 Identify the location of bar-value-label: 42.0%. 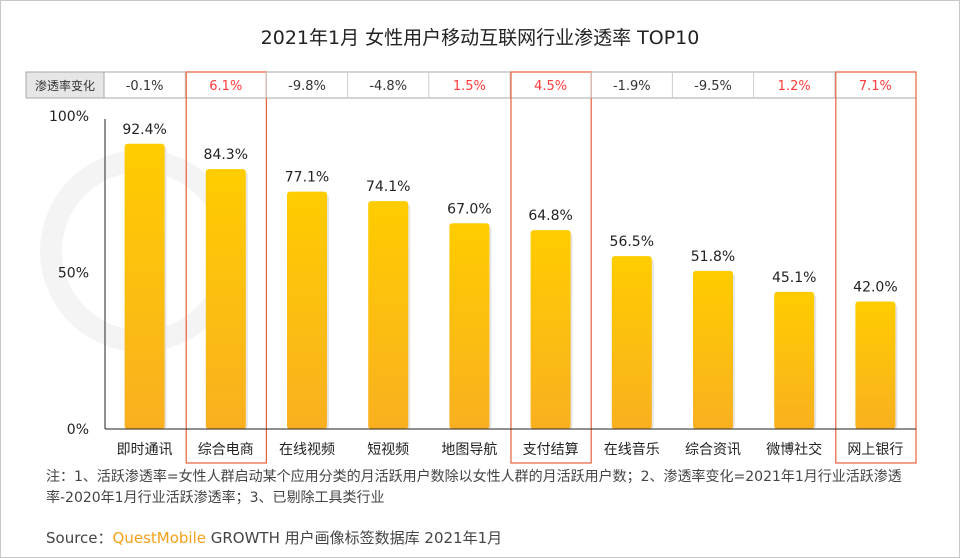
(875, 288).